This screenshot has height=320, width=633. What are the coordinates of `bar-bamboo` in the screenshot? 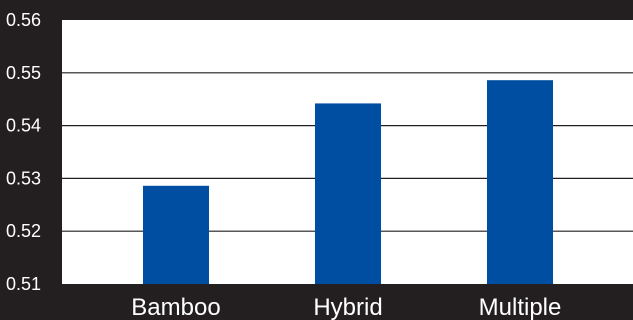 It's located at (176, 234).